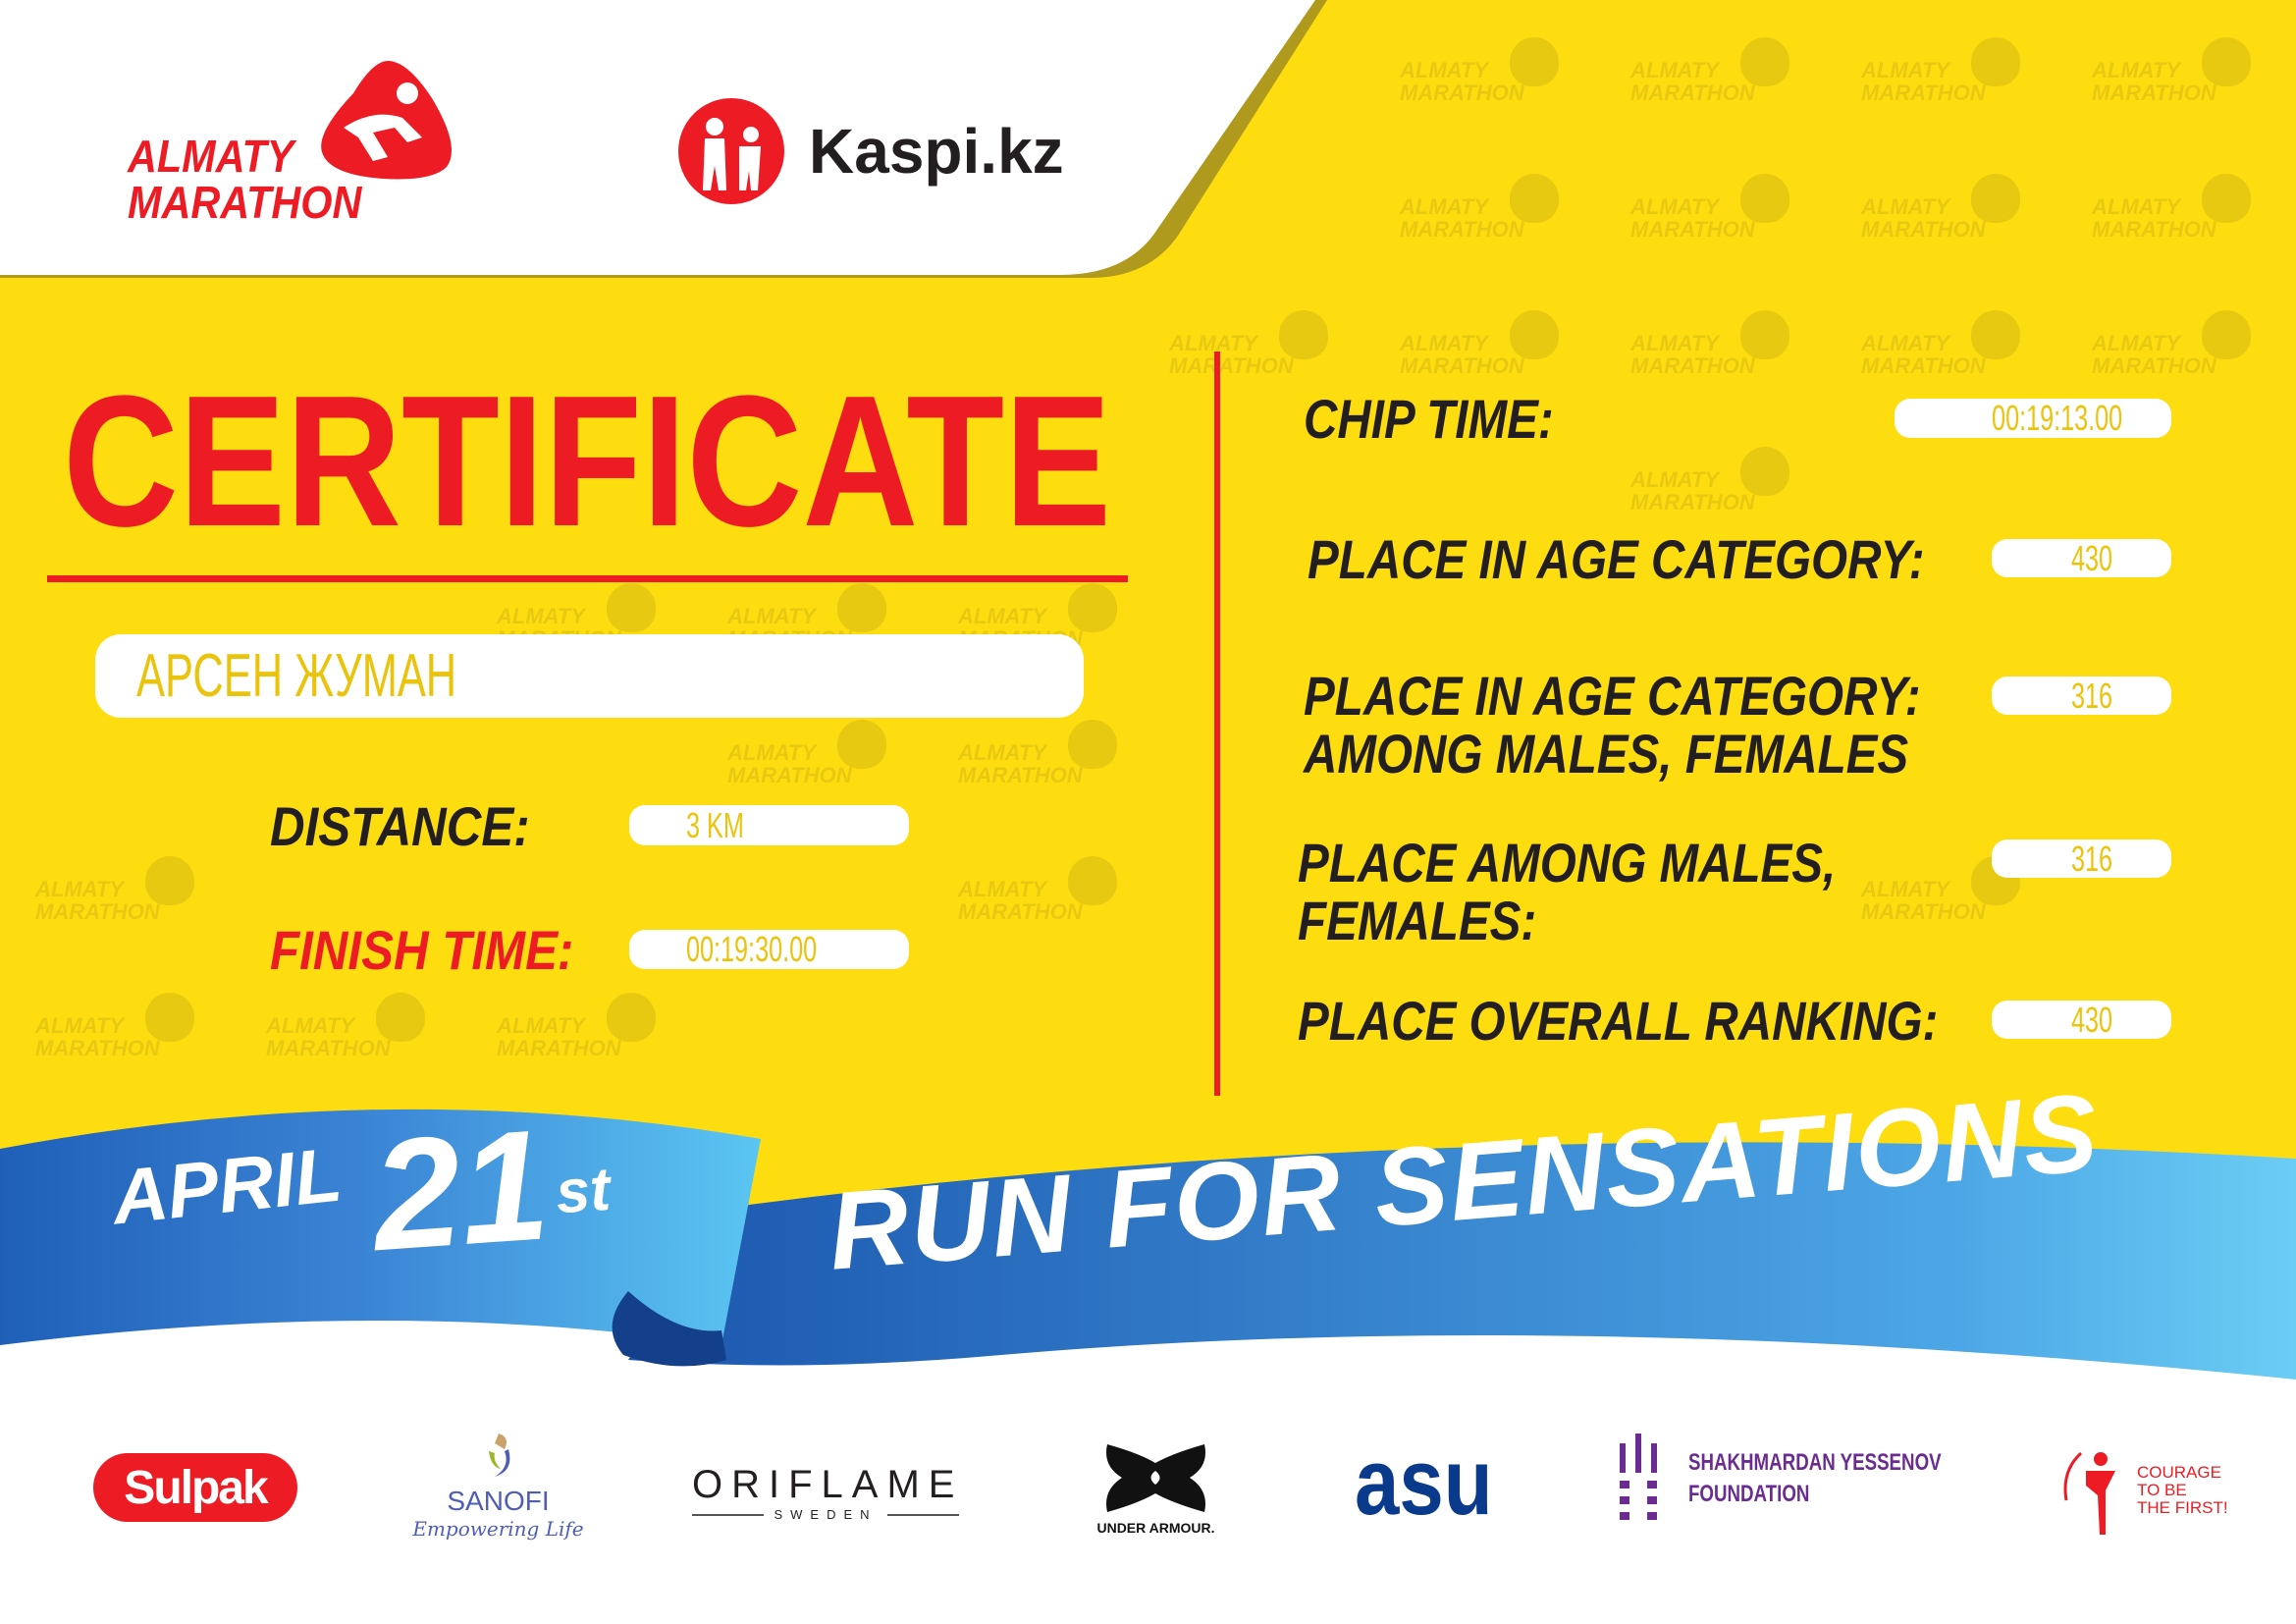 This screenshot has width=2296, height=1624. Describe the element at coordinates (731, 151) in the screenshot. I see `kaspi-people-icon` at that location.